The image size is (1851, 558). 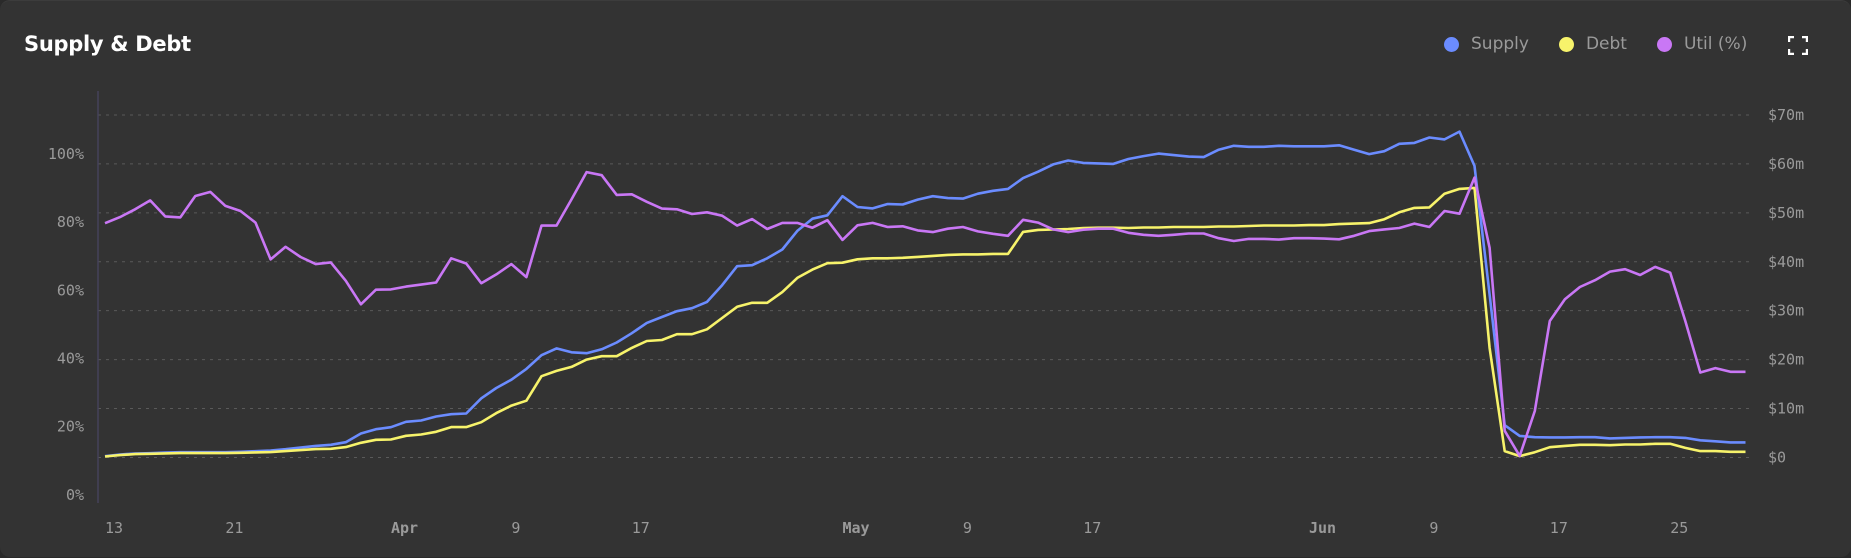 What do you see at coordinates (1786, 311) in the screenshot?
I see `right-tick-label: $30m` at bounding box center [1786, 311].